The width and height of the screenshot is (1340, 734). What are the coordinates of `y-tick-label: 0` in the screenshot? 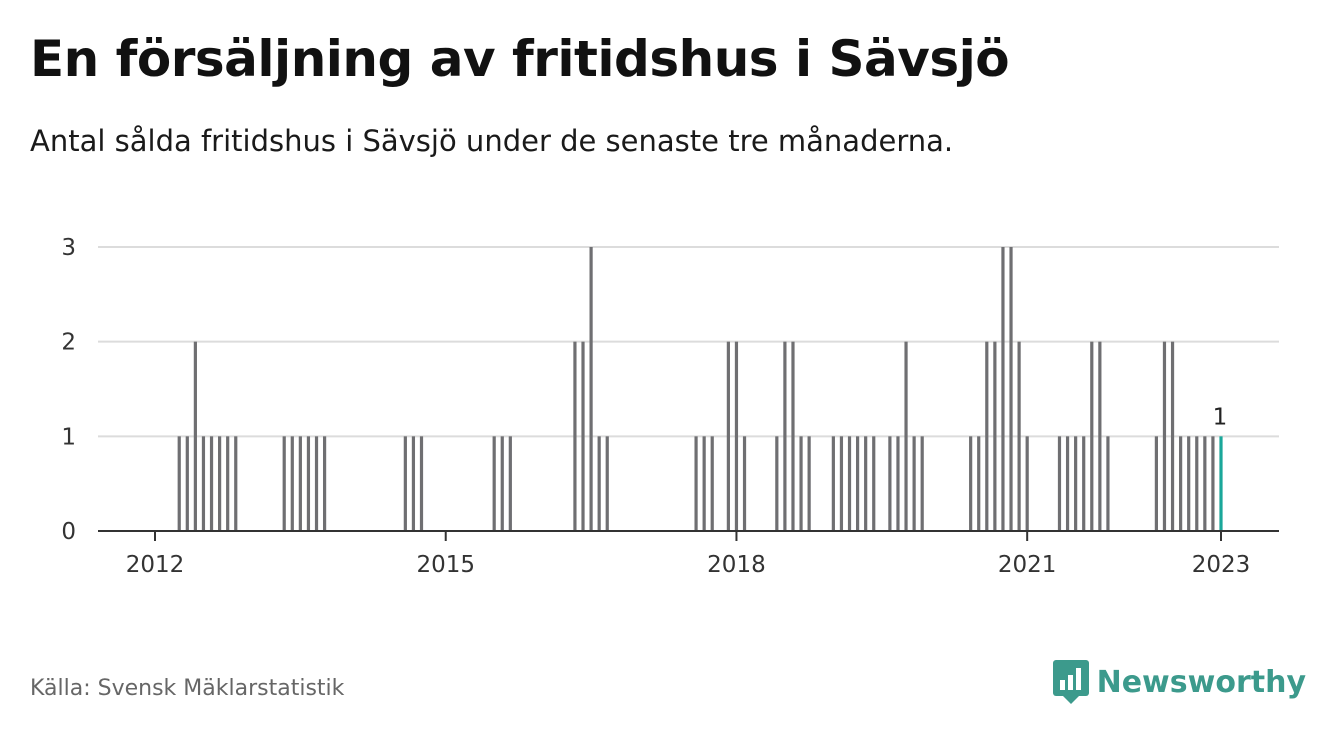 It's located at (68, 532).